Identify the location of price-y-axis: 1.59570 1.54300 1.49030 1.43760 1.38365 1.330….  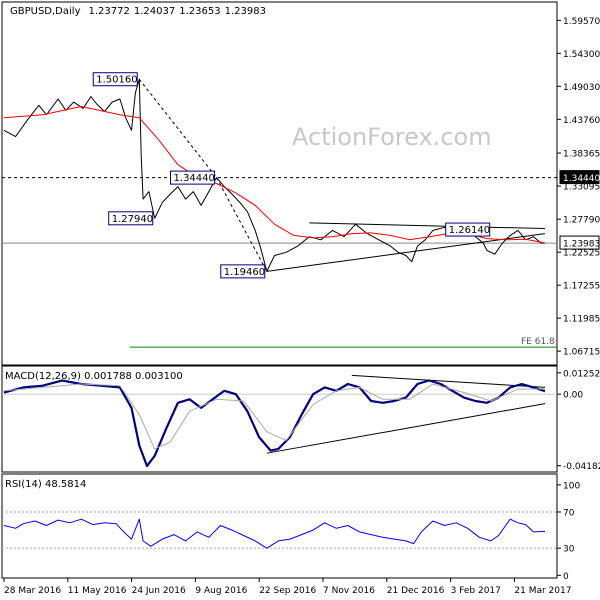
(578, 187).